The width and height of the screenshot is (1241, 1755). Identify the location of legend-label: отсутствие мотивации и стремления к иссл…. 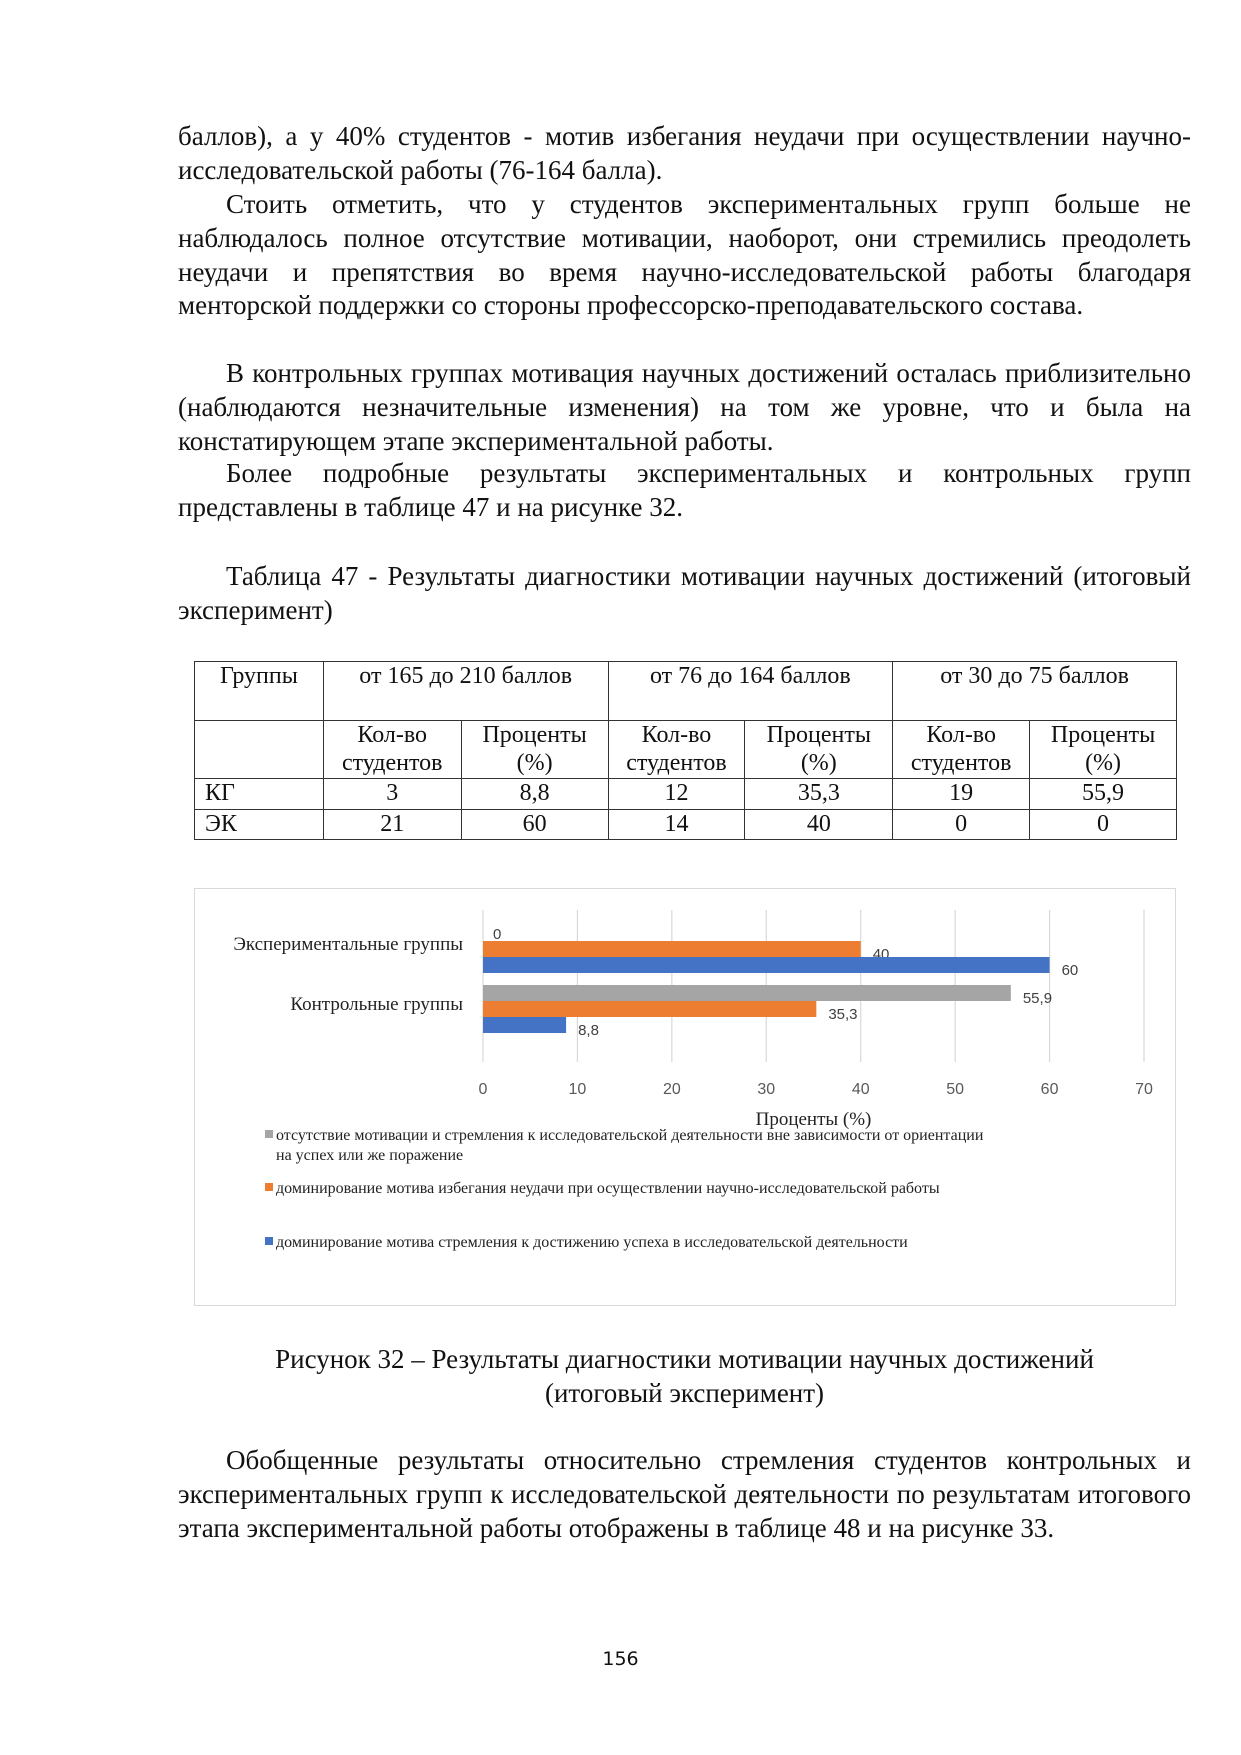
(630, 1135).